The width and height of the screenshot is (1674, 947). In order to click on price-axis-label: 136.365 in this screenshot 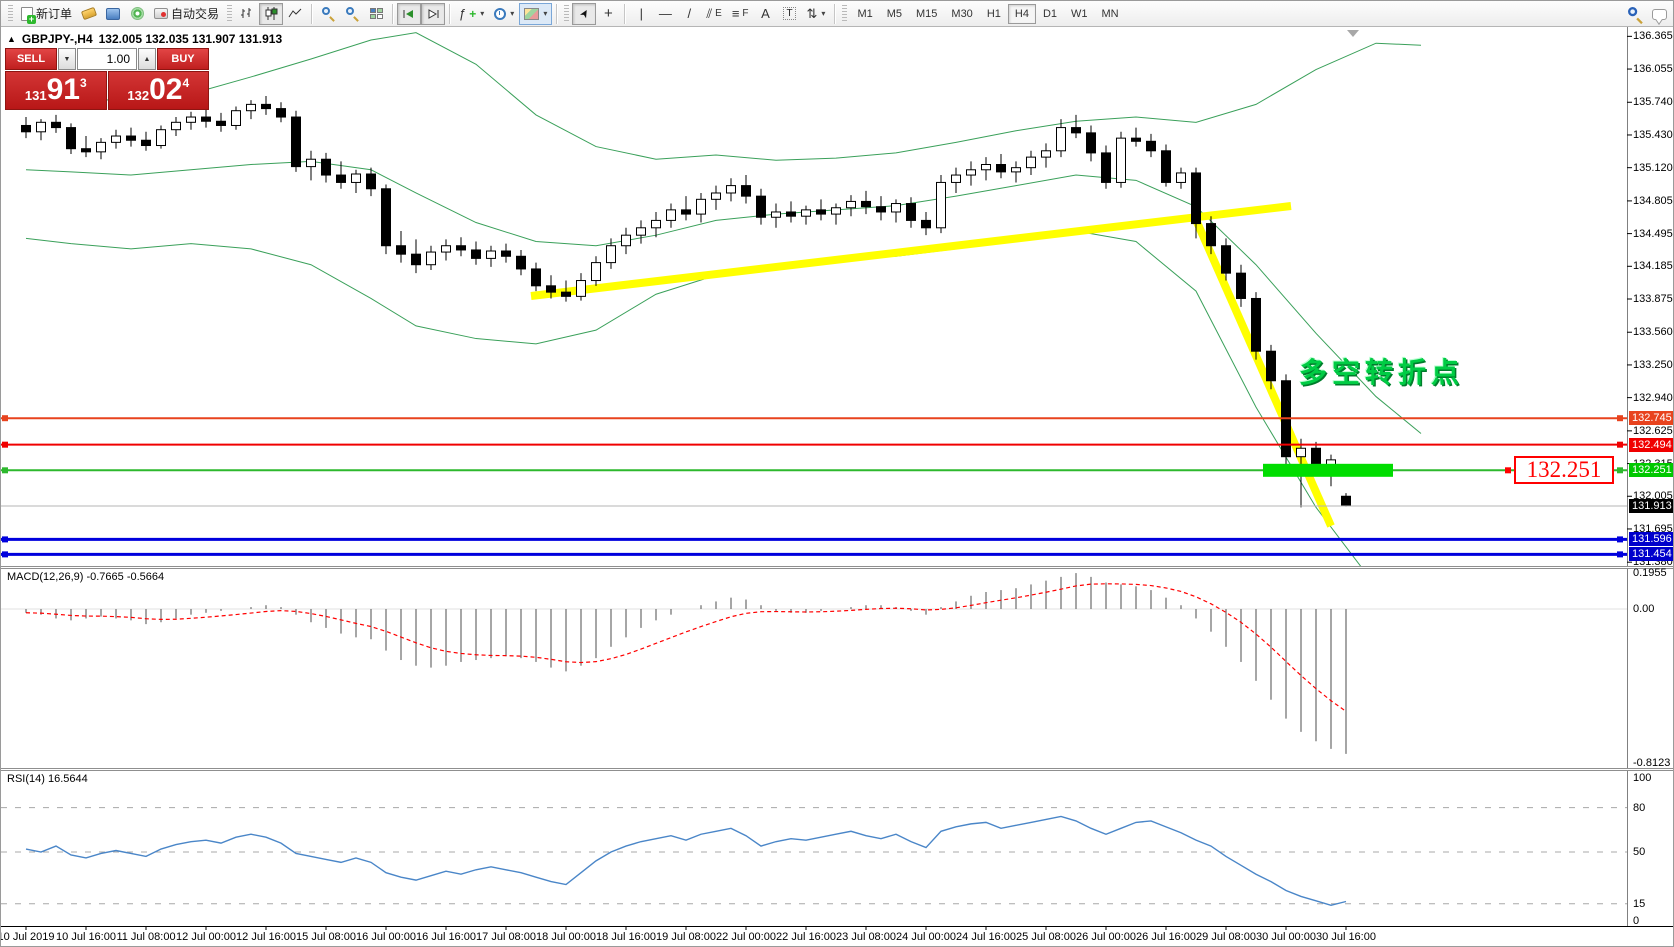, I will do `click(1653, 36)`.